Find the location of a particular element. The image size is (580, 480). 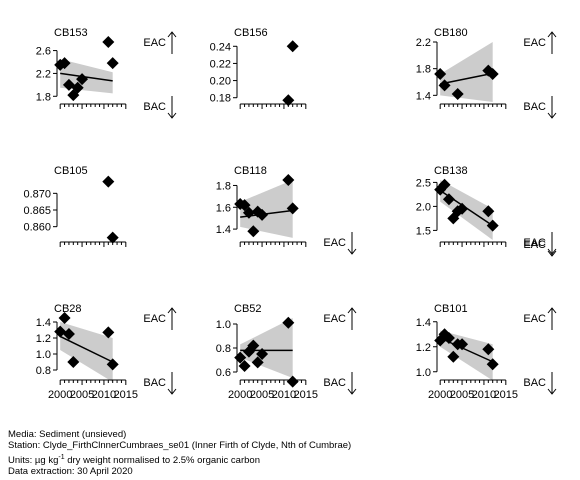

panel-cb156: CB156 0.18 0.20 0.22 0.24 is located at coordinates (258, 68).